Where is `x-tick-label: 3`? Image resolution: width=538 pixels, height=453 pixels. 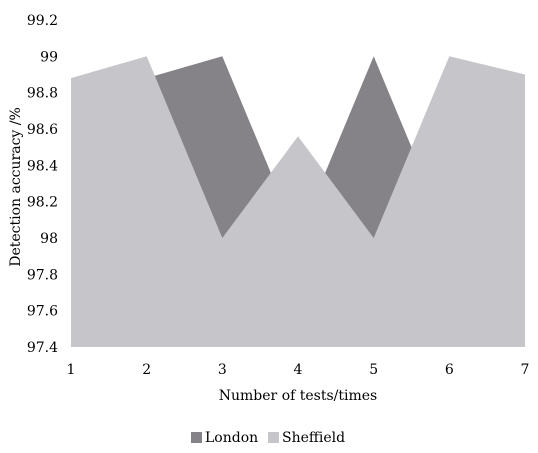
x-tick-label: 3 is located at coordinates (222, 370).